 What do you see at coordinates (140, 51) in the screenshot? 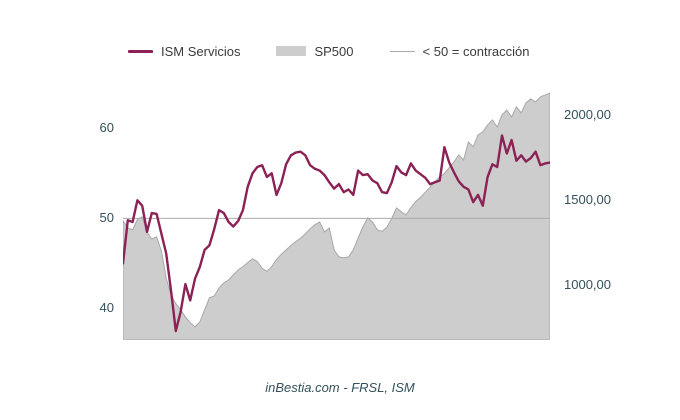
I see `maroon-line-swatch-icon` at bounding box center [140, 51].